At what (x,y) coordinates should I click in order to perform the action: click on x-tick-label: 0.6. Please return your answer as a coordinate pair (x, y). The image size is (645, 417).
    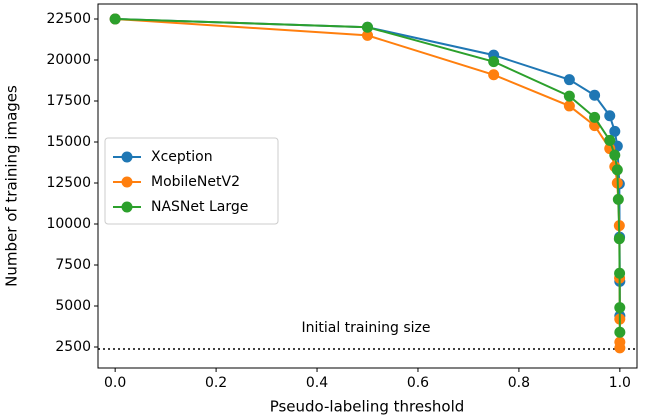
    Looking at the image, I should click on (418, 383).